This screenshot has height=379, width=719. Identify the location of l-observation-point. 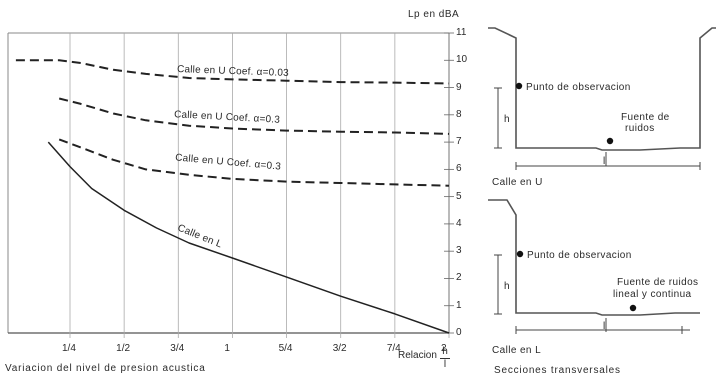
(520, 254).